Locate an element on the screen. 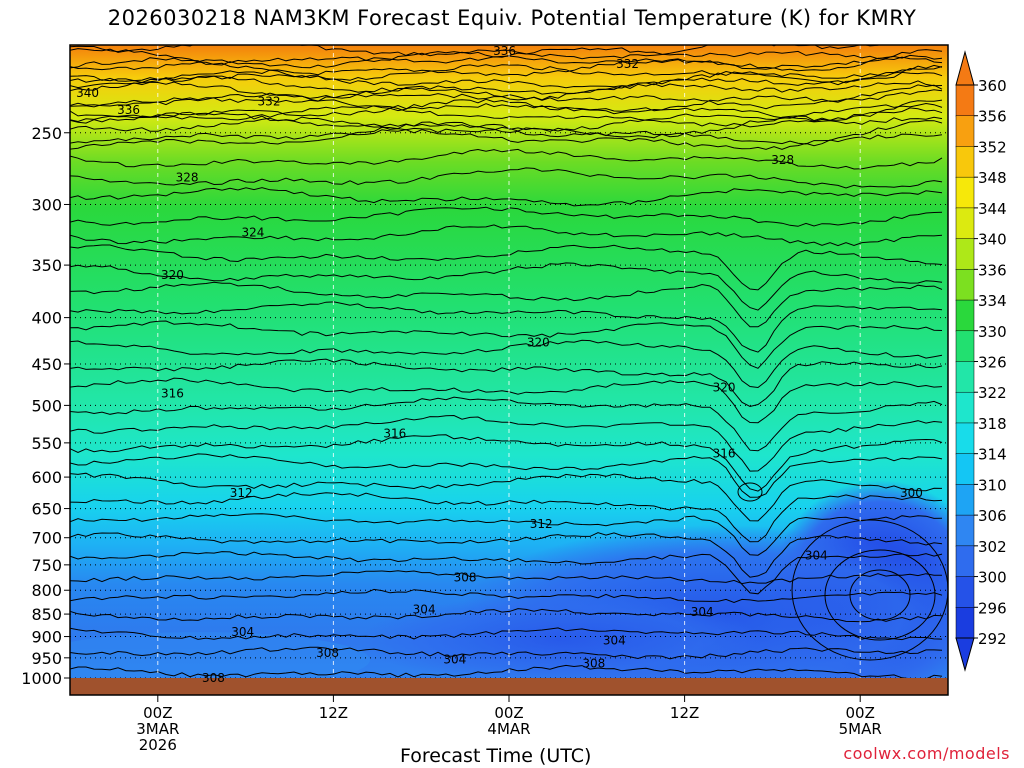  contour-label: 300 is located at coordinates (911, 493).